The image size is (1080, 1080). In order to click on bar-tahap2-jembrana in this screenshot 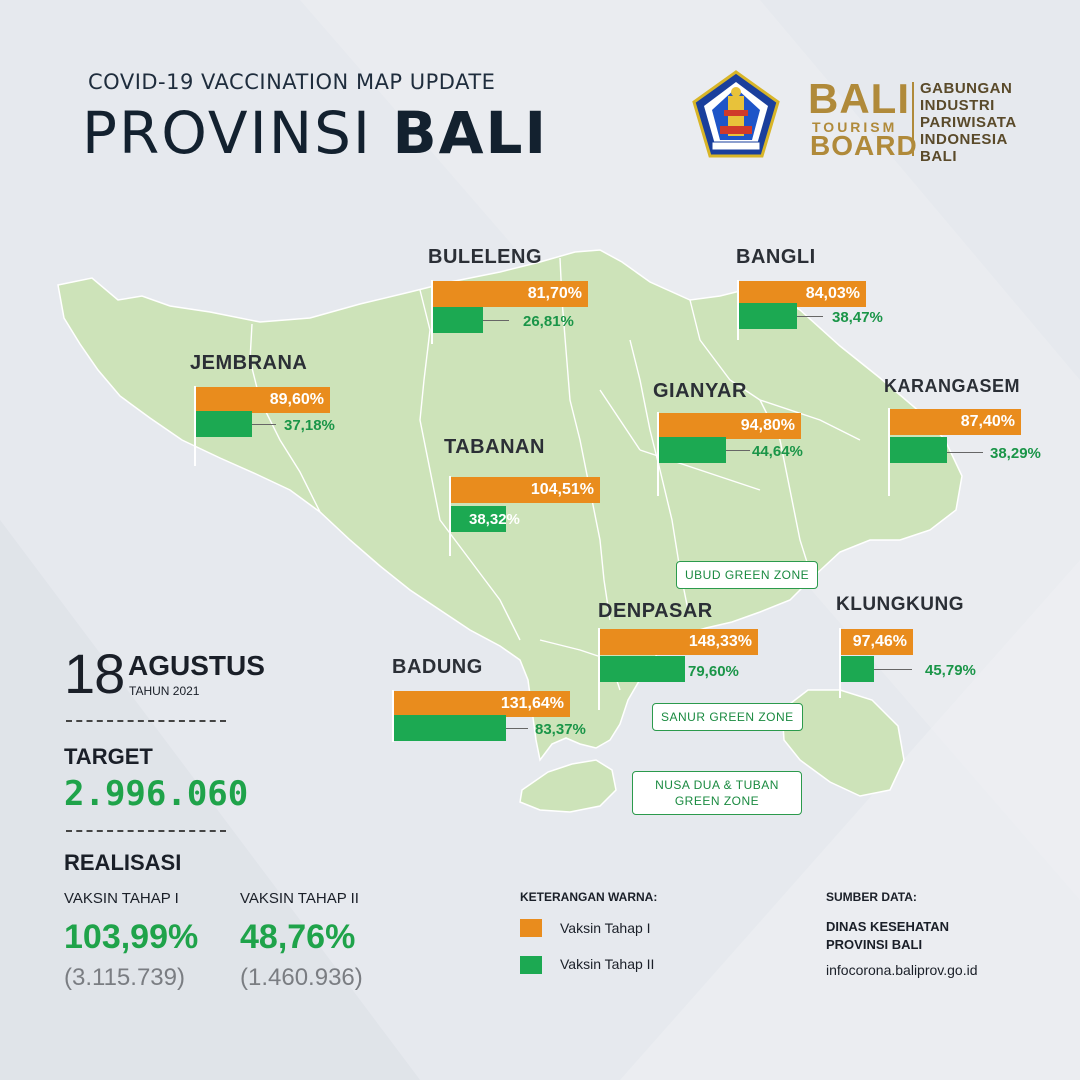, I will do `click(224, 424)`.